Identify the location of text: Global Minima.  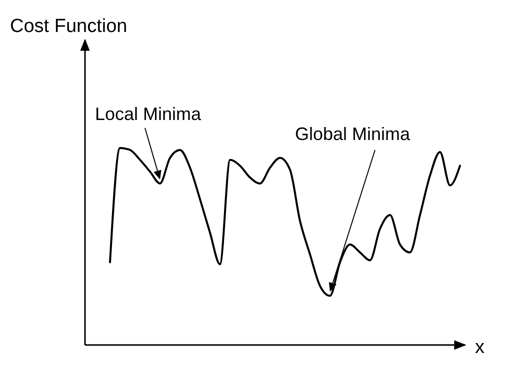
(353, 134).